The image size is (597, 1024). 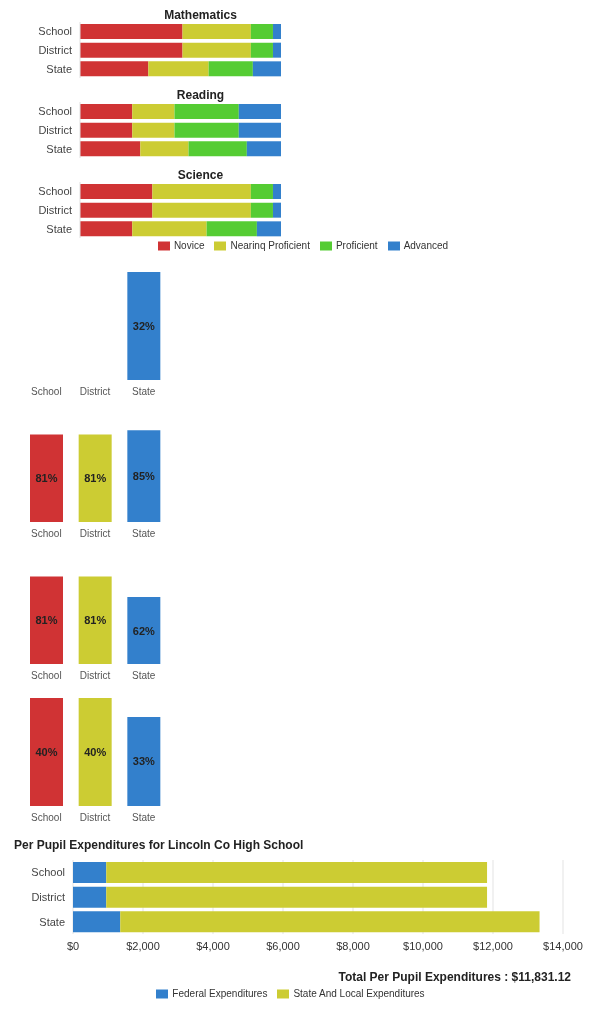 I want to click on x-tick-label: $12,000, so click(x=493, y=945).